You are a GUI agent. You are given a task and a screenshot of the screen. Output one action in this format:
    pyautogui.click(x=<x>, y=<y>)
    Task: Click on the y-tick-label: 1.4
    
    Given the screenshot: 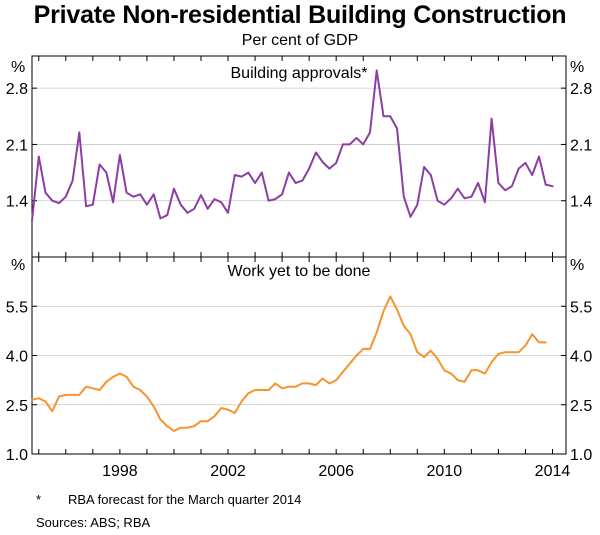 What is the action you would take?
    pyautogui.click(x=17, y=202)
    